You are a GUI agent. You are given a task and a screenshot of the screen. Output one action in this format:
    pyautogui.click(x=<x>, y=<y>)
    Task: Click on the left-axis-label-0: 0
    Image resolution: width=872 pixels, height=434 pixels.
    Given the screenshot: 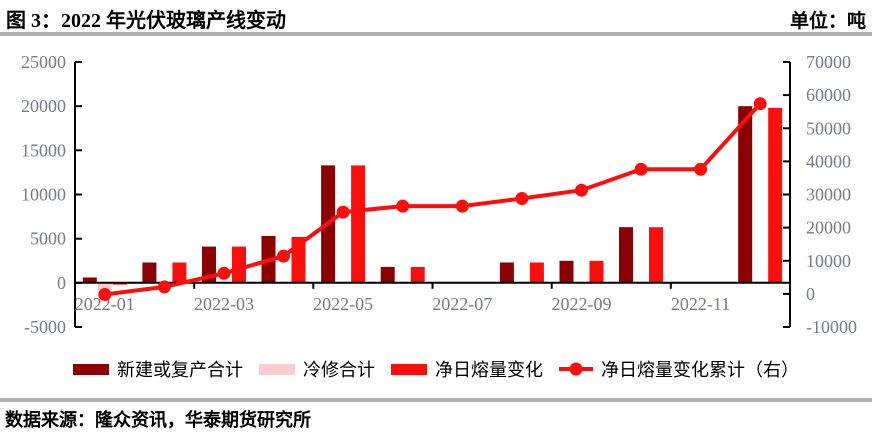 What is the action you would take?
    pyautogui.click(x=61, y=283)
    